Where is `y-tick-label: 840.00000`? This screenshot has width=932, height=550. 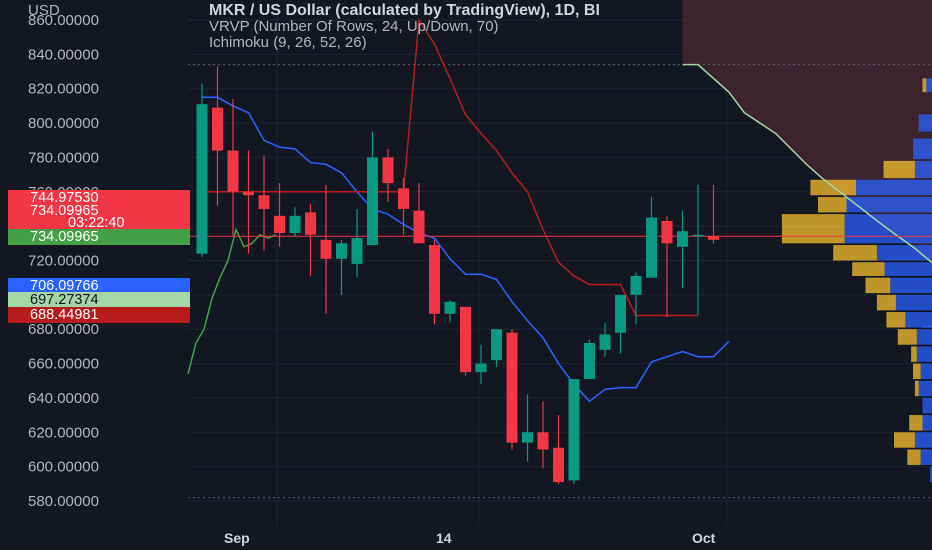 y-tick-label: 840.00000 is located at coordinates (63, 54).